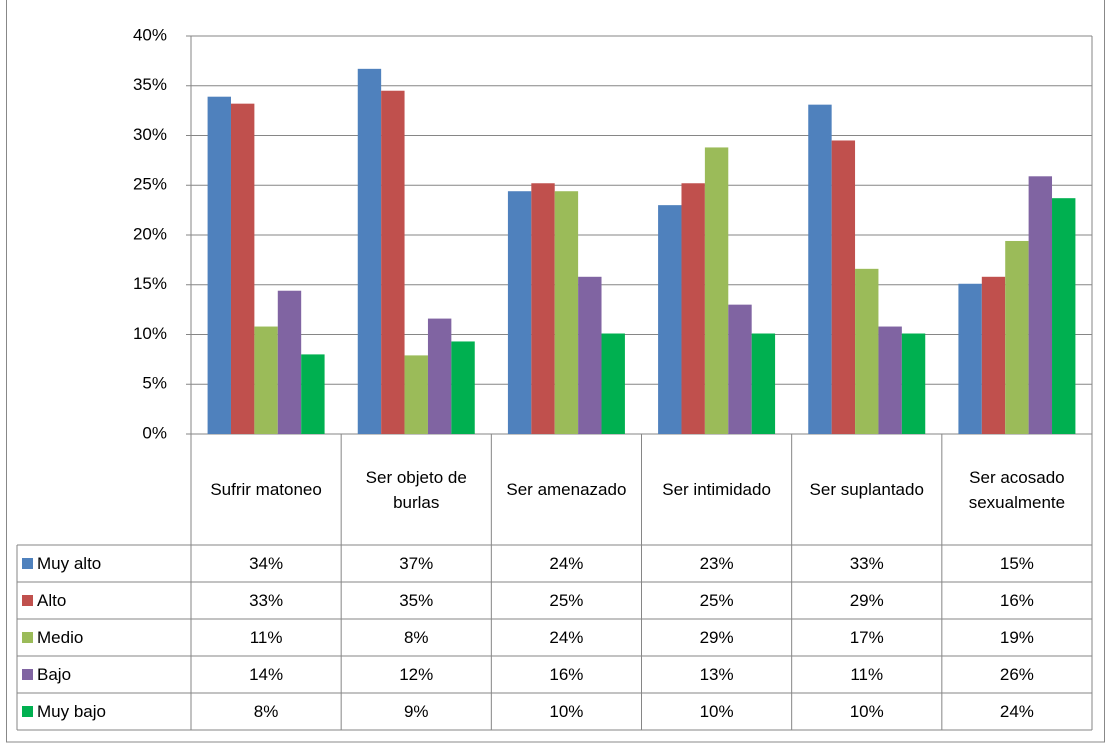 The width and height of the screenshot is (1112, 751). Describe the element at coordinates (266, 563) in the screenshot. I see `table-value: 34%` at that location.